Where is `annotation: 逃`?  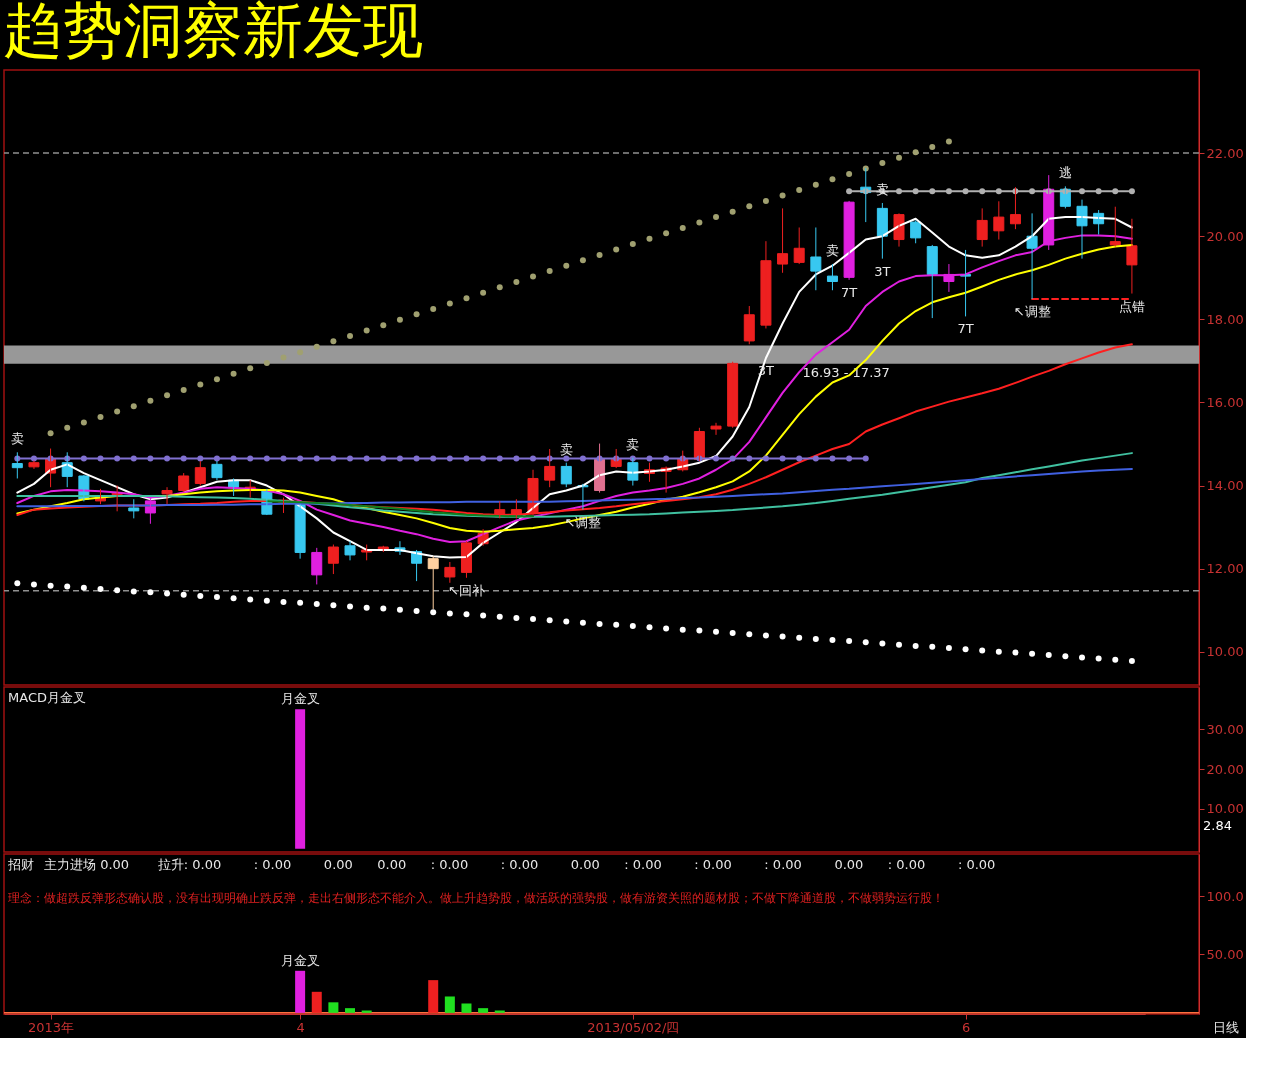
annotation: 逃 is located at coordinates (1065, 173).